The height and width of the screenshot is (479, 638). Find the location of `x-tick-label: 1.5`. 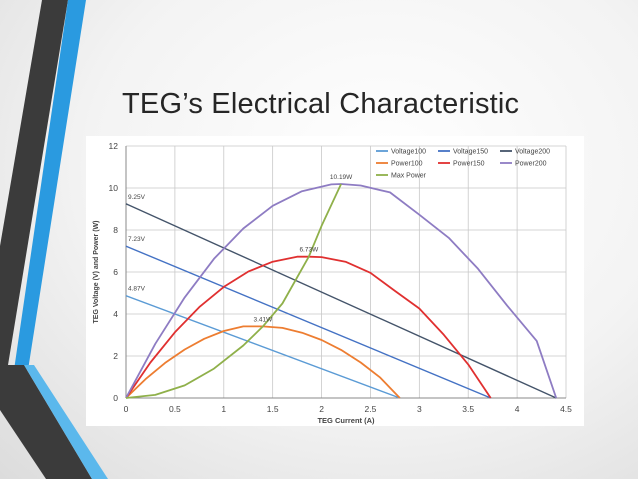

x-tick-label: 1.5 is located at coordinates (273, 409).